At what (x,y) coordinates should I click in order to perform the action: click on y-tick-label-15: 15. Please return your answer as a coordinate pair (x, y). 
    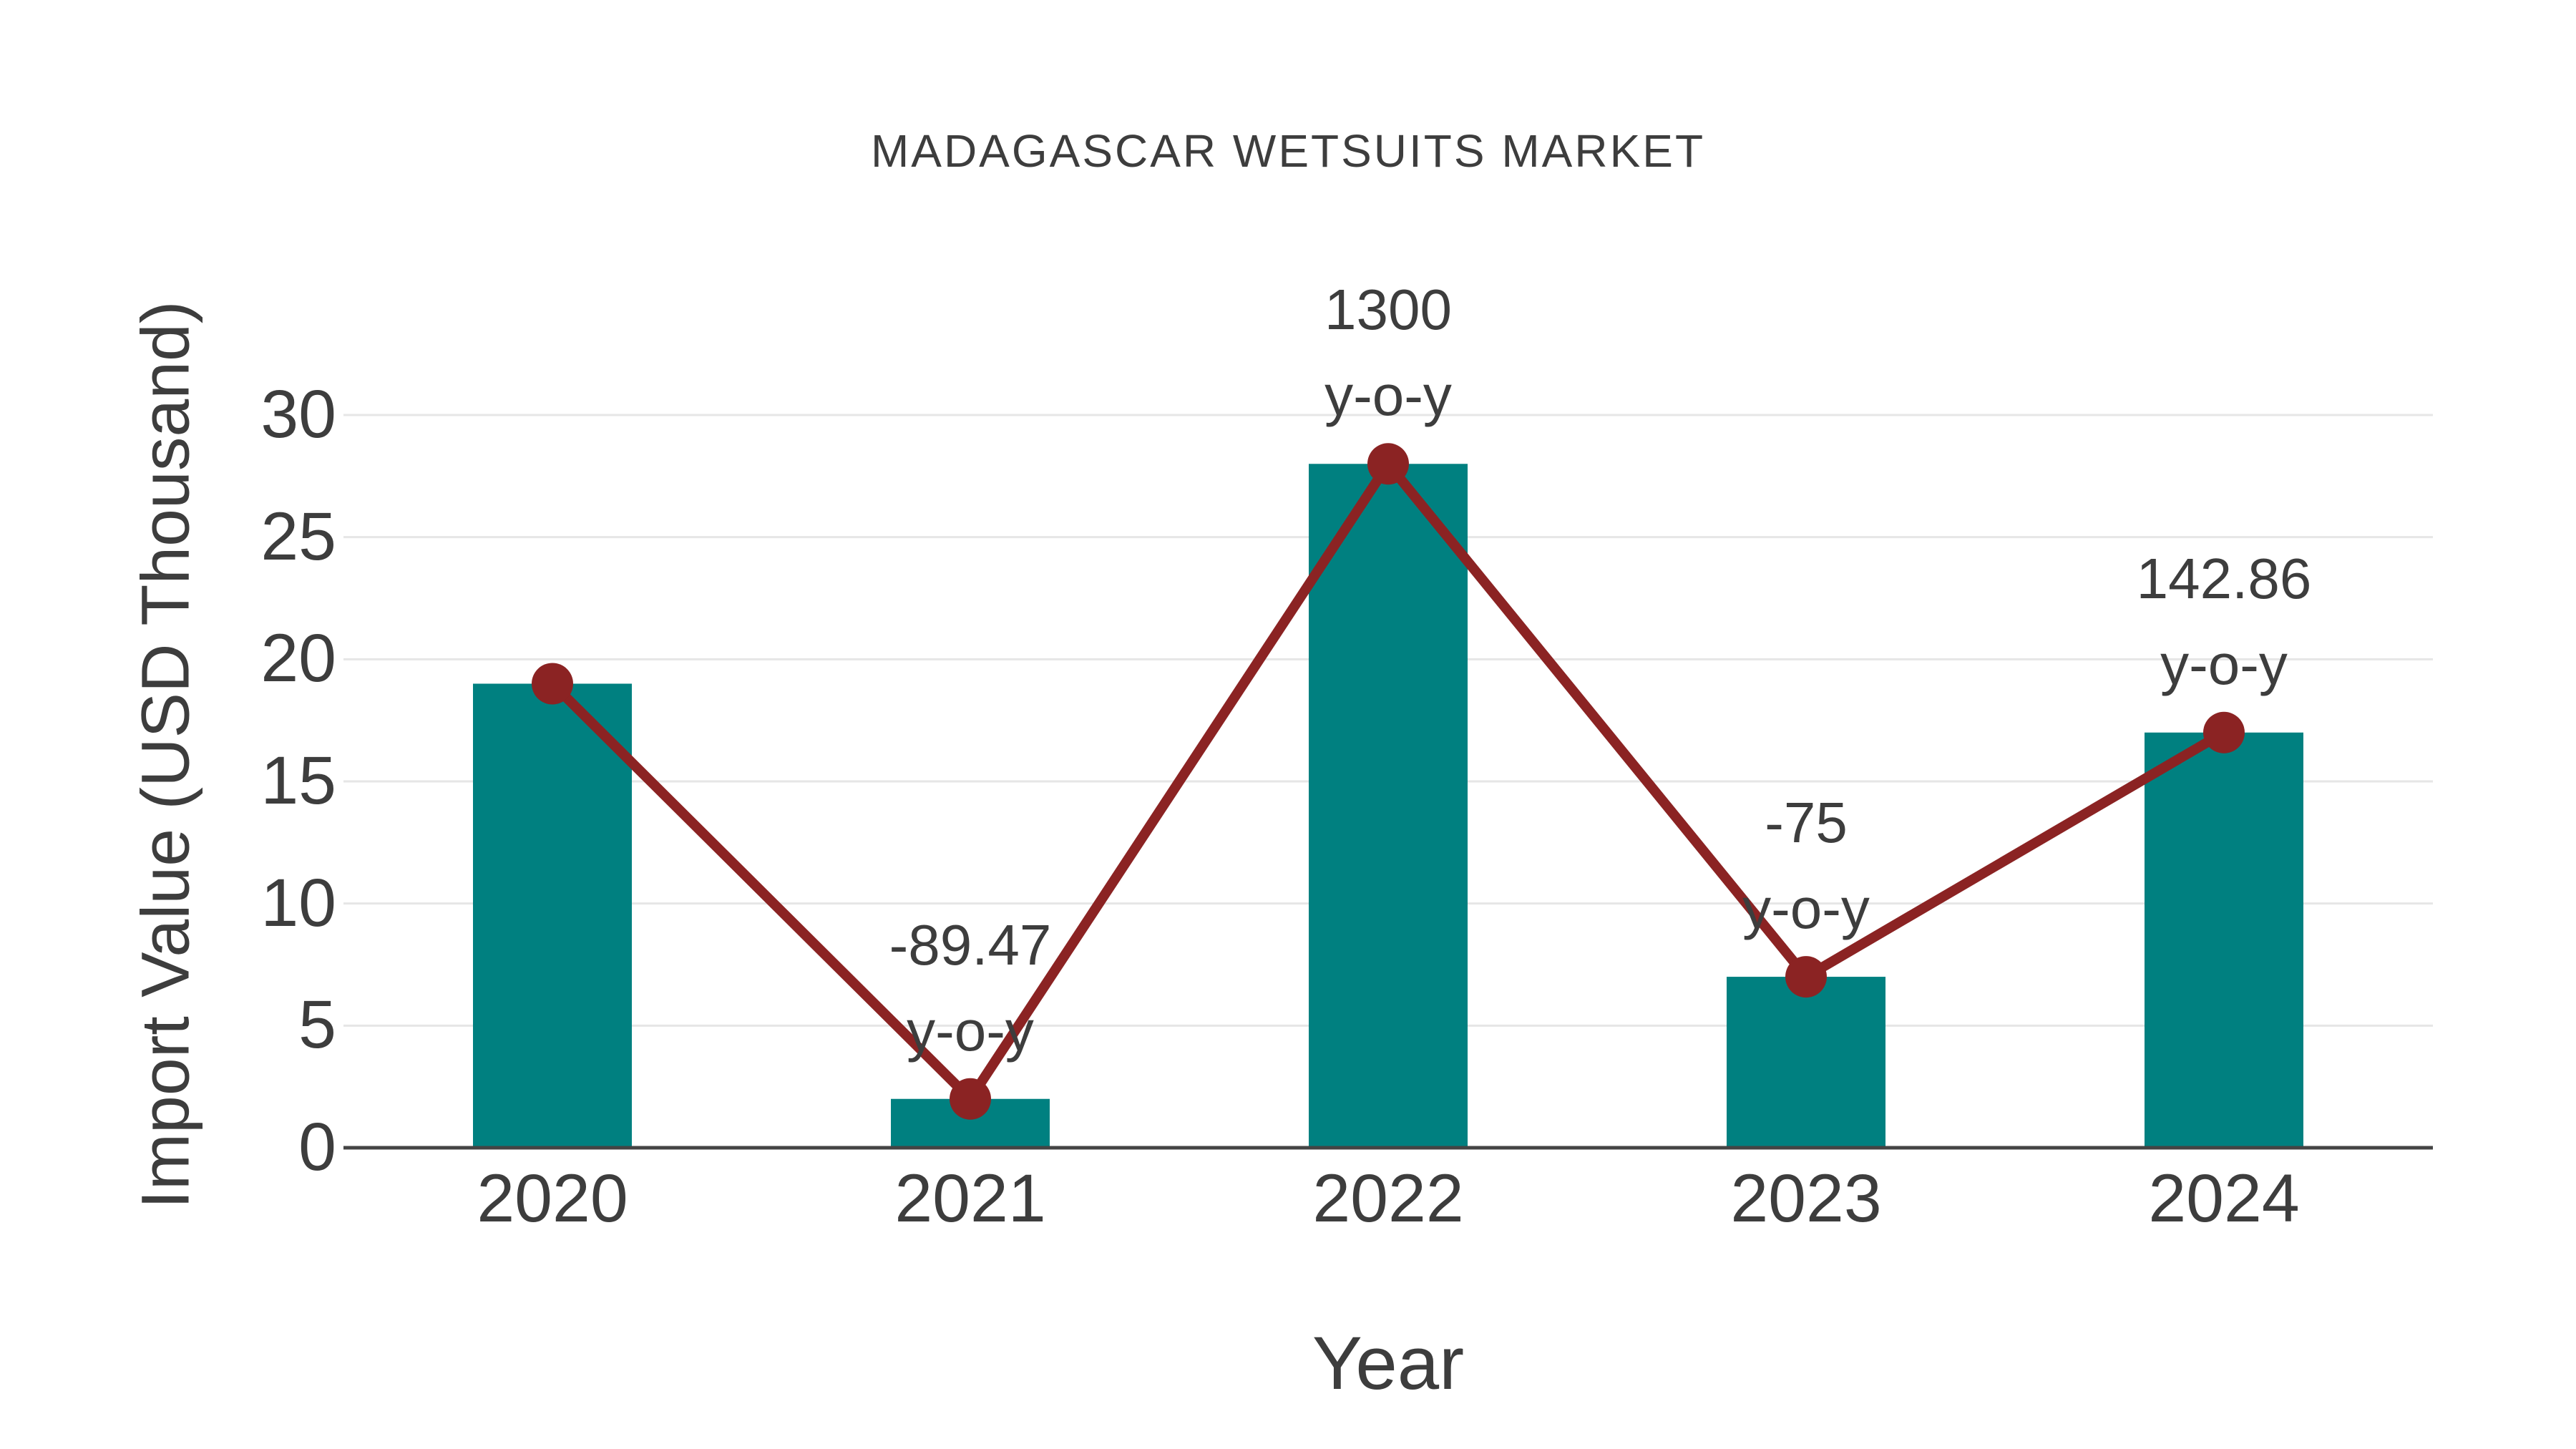
    Looking at the image, I should click on (298, 781).